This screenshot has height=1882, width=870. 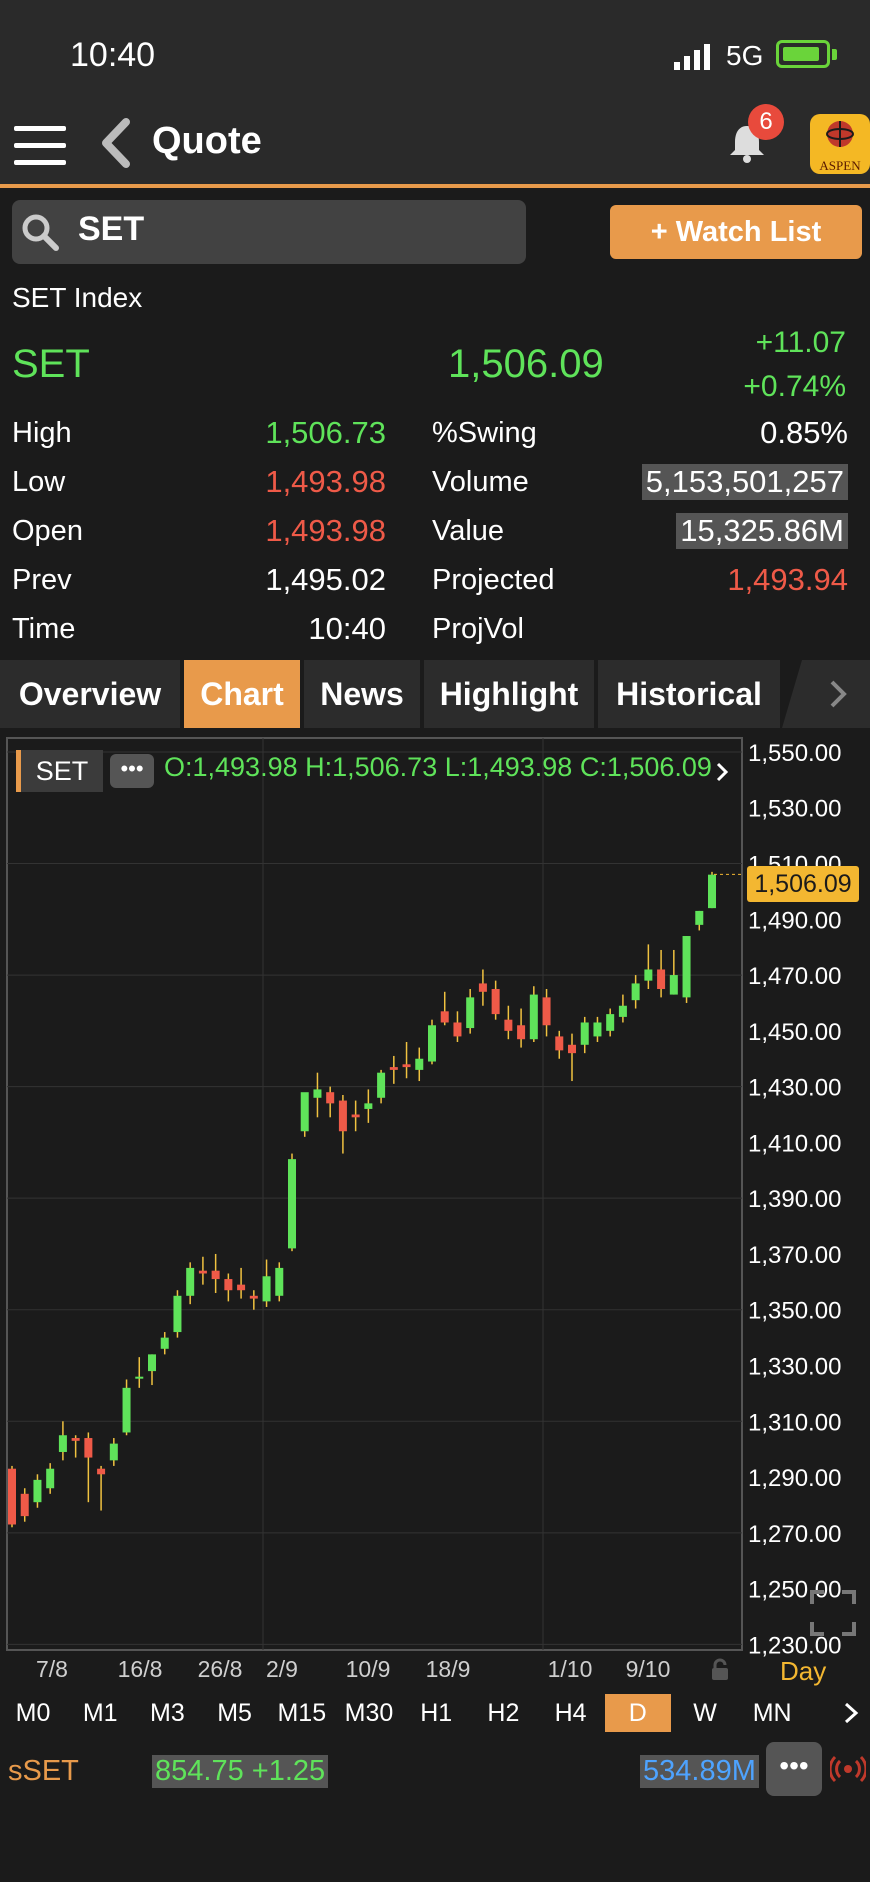 What do you see at coordinates (794, 1032) in the screenshot?
I see `y-tick-label: 1,450.00` at bounding box center [794, 1032].